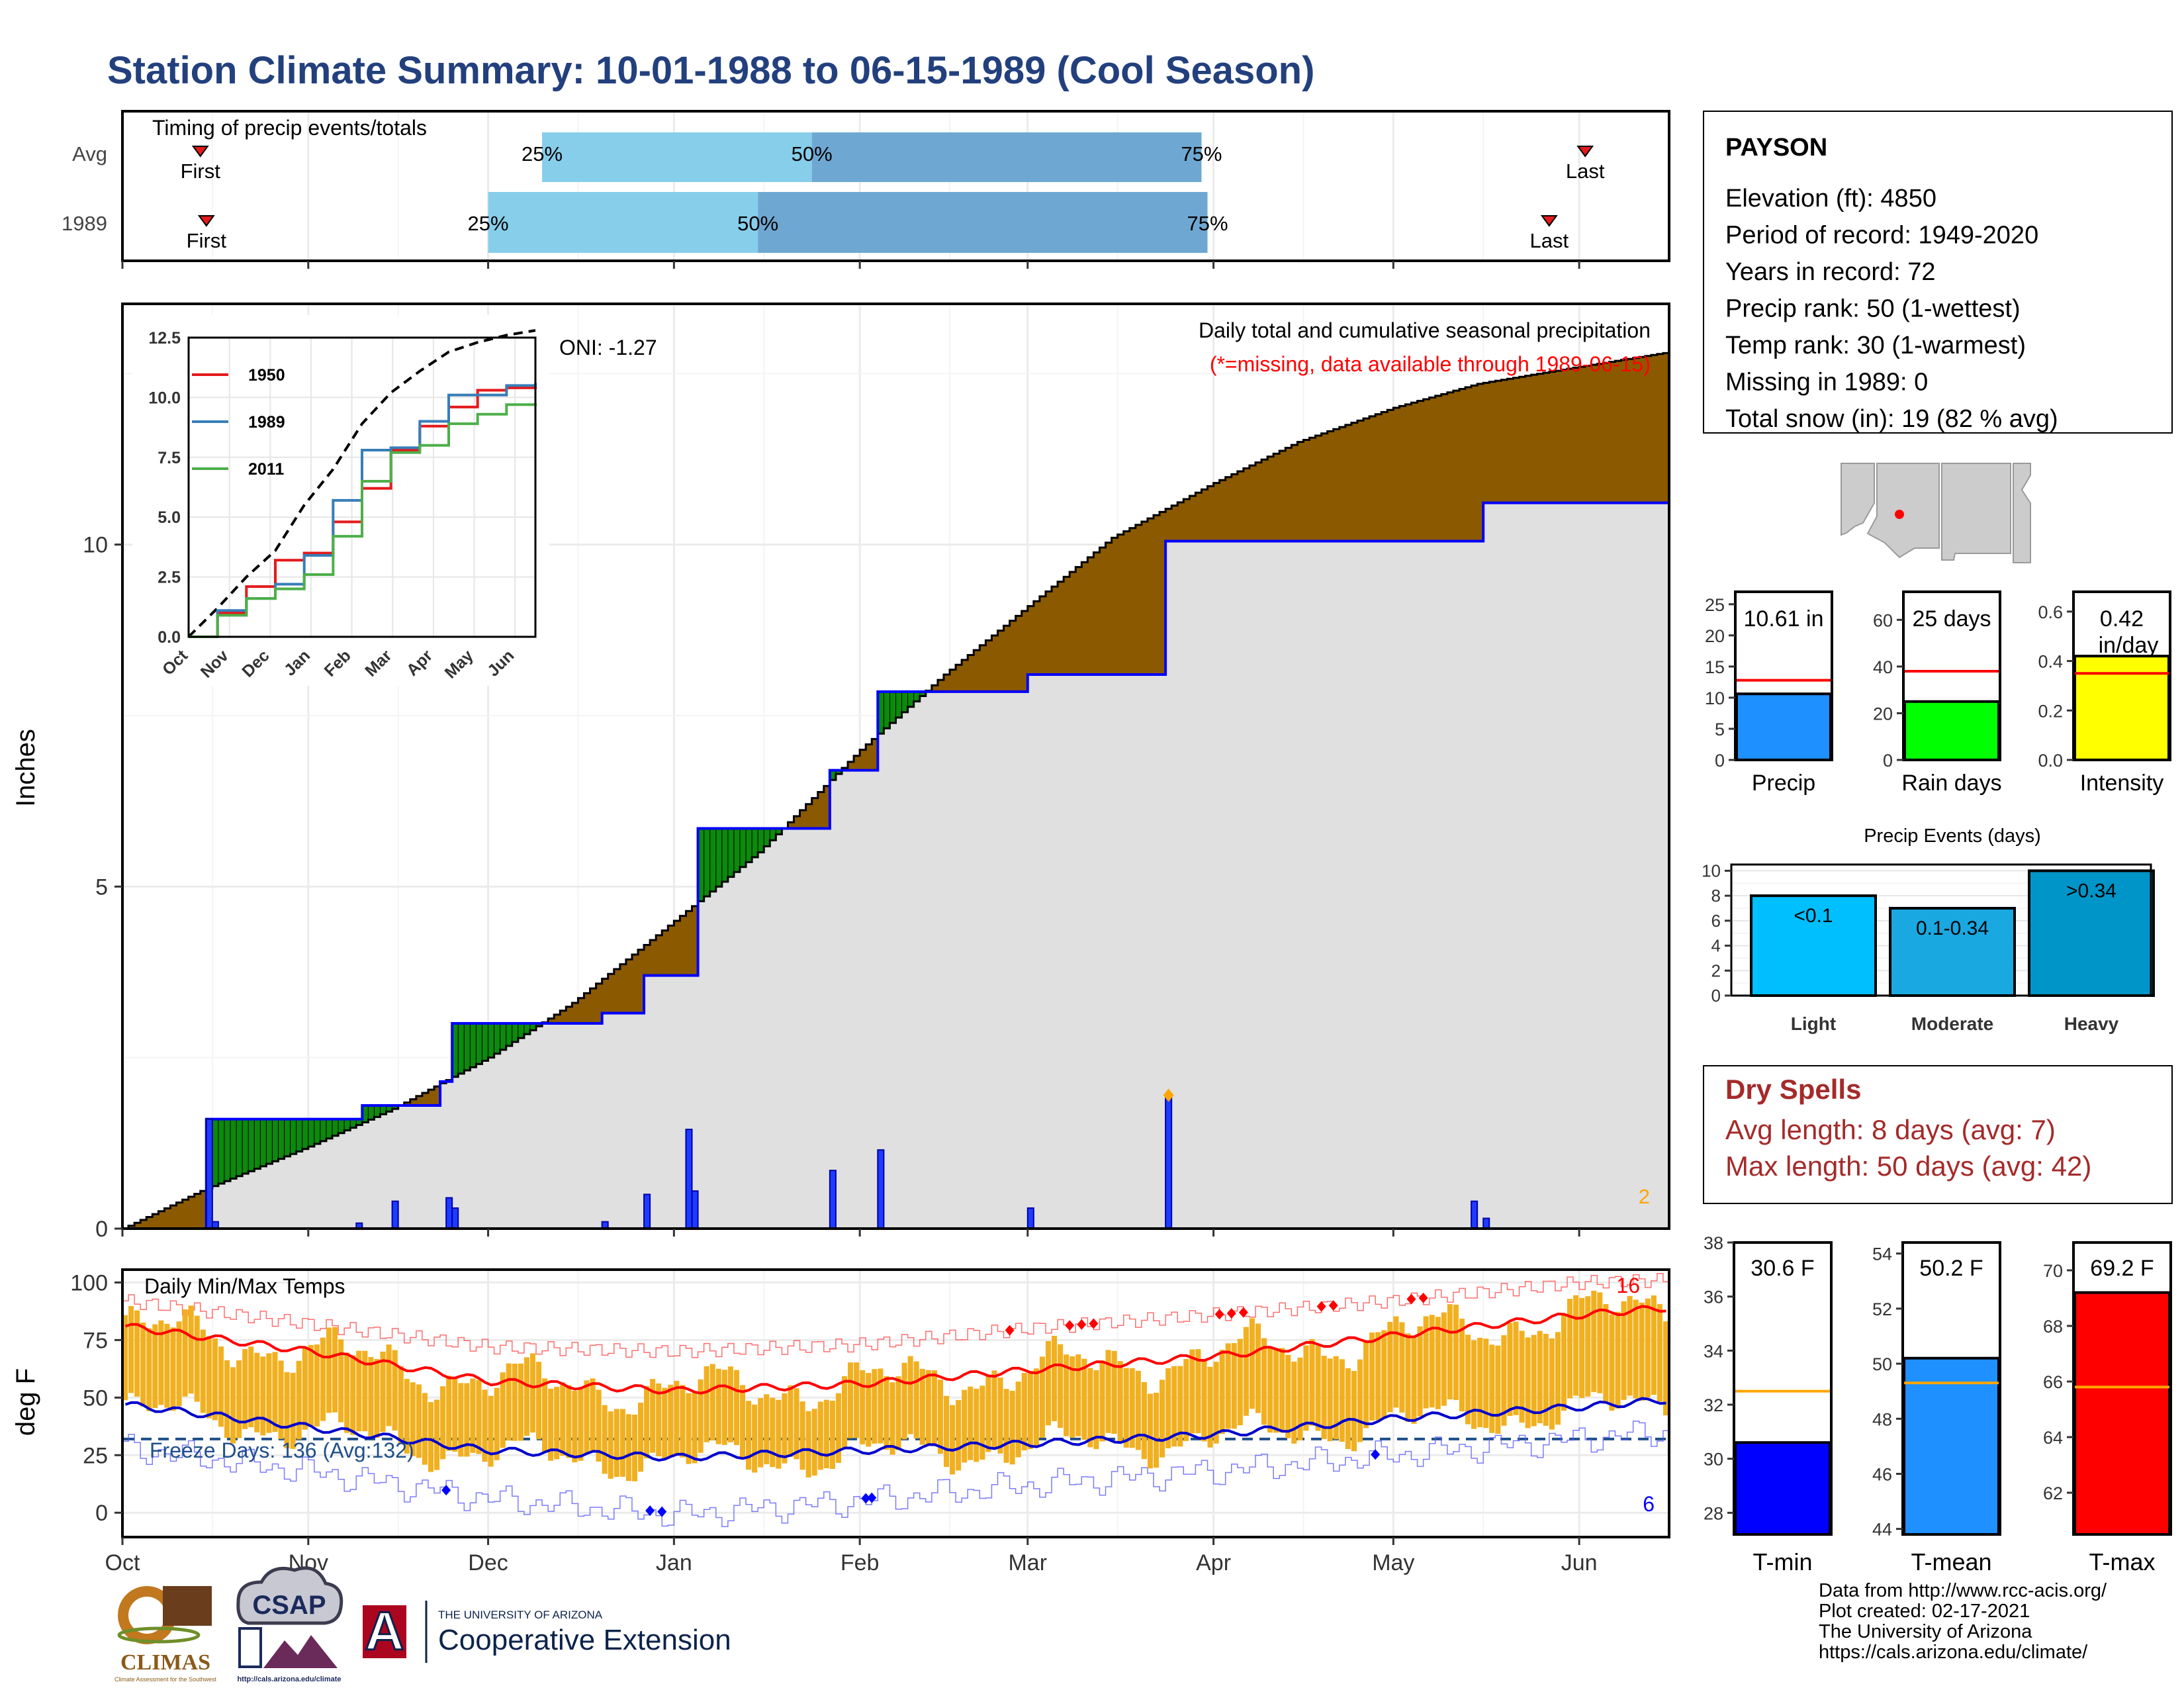 The width and height of the screenshot is (2184, 1688). Describe the element at coordinates (2091, 1023) in the screenshot. I see `precip-event-category-label: Heavy` at that location.